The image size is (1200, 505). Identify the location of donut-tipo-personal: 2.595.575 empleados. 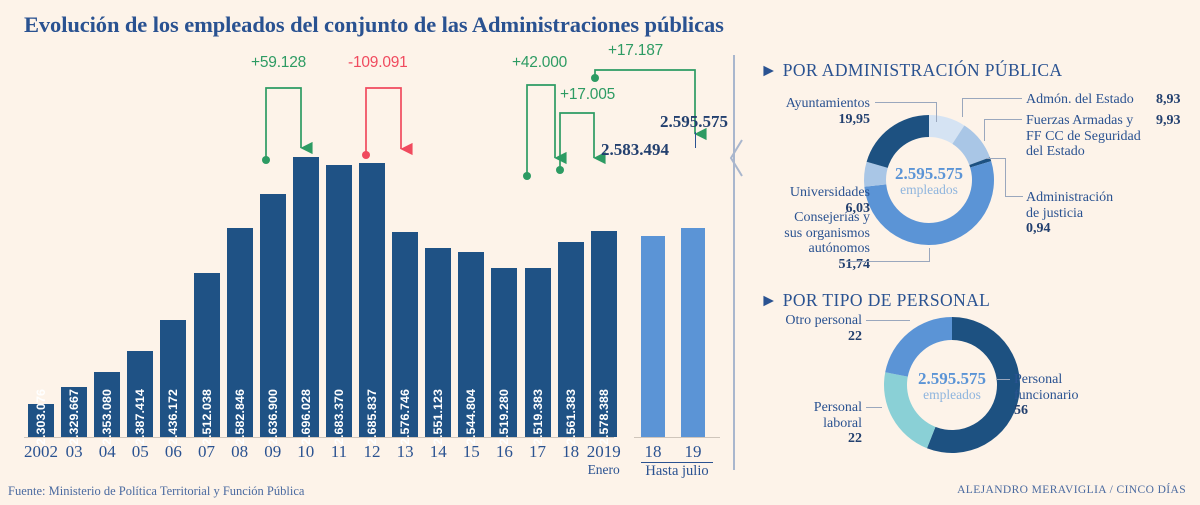
(952, 385).